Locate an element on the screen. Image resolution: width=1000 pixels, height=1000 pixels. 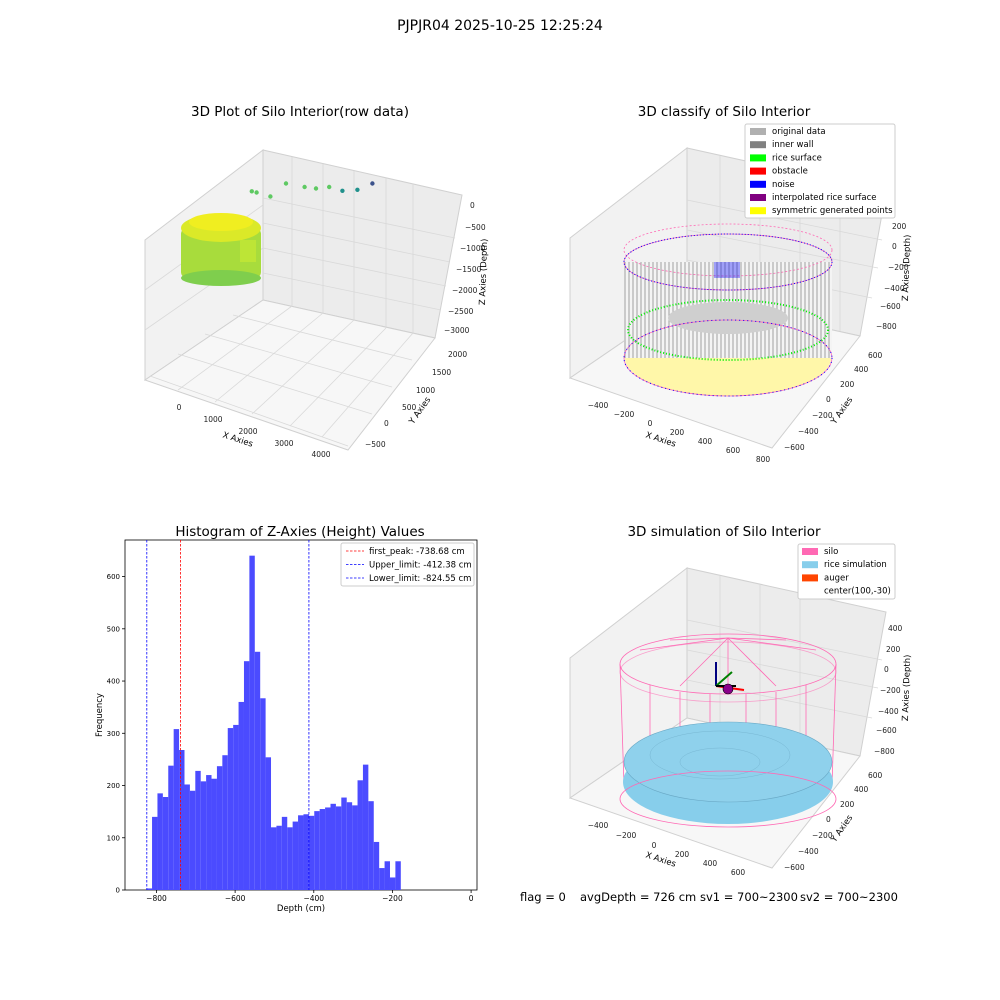
x-tick-label: 400 is located at coordinates (710, 863).